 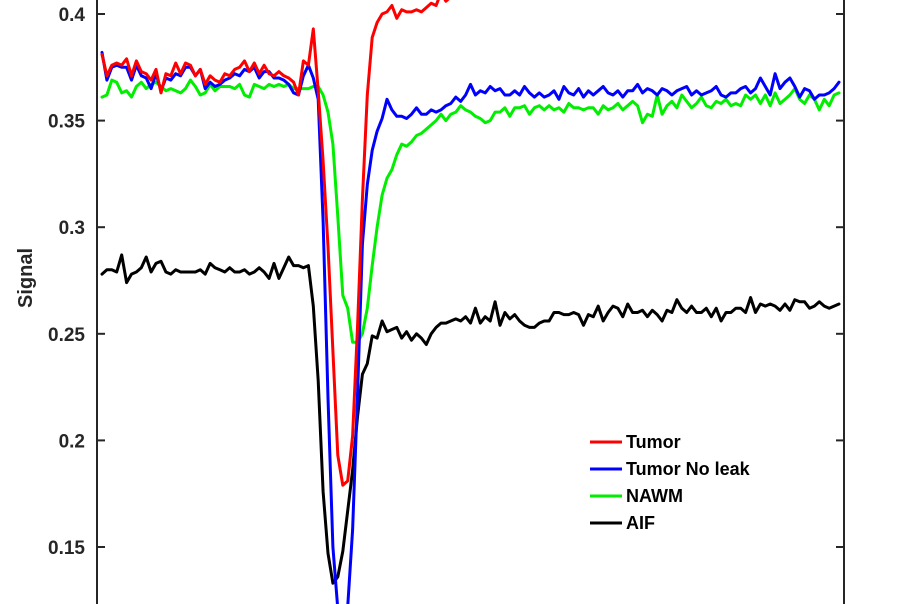 What do you see at coordinates (72, 15) in the screenshot?
I see `y-tick-label: 0.4` at bounding box center [72, 15].